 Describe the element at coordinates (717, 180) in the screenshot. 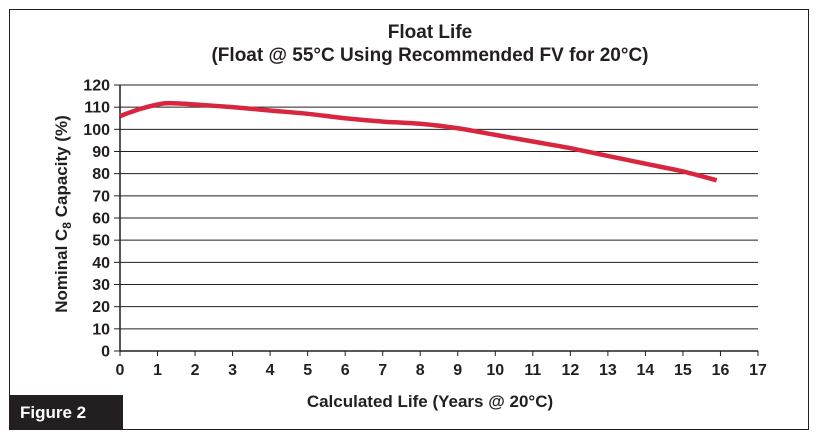

I see `data-point-15.9` at that location.